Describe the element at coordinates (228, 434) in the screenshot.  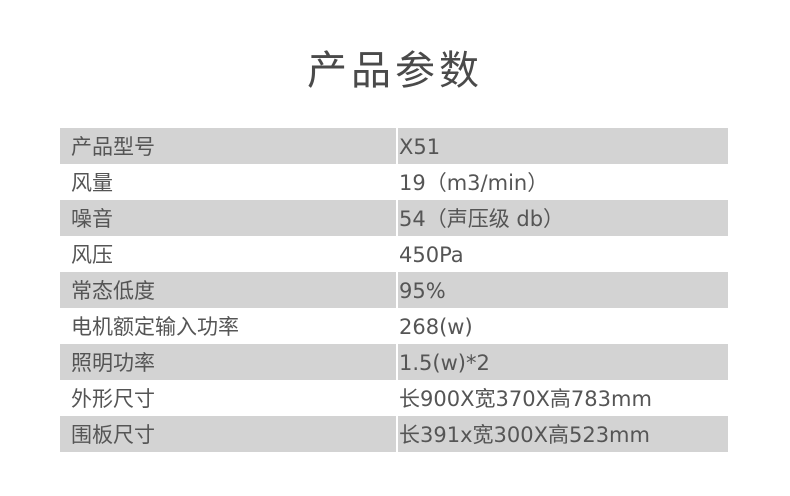
I see `spec-label: 围板尺寸` at that location.